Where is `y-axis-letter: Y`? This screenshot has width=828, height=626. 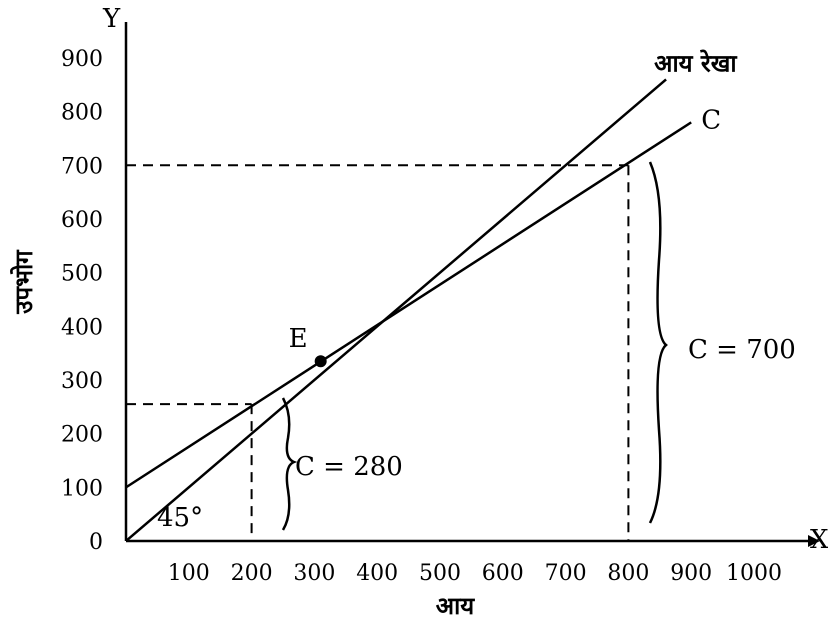
y-axis-letter: Y is located at coordinates (111, 19).